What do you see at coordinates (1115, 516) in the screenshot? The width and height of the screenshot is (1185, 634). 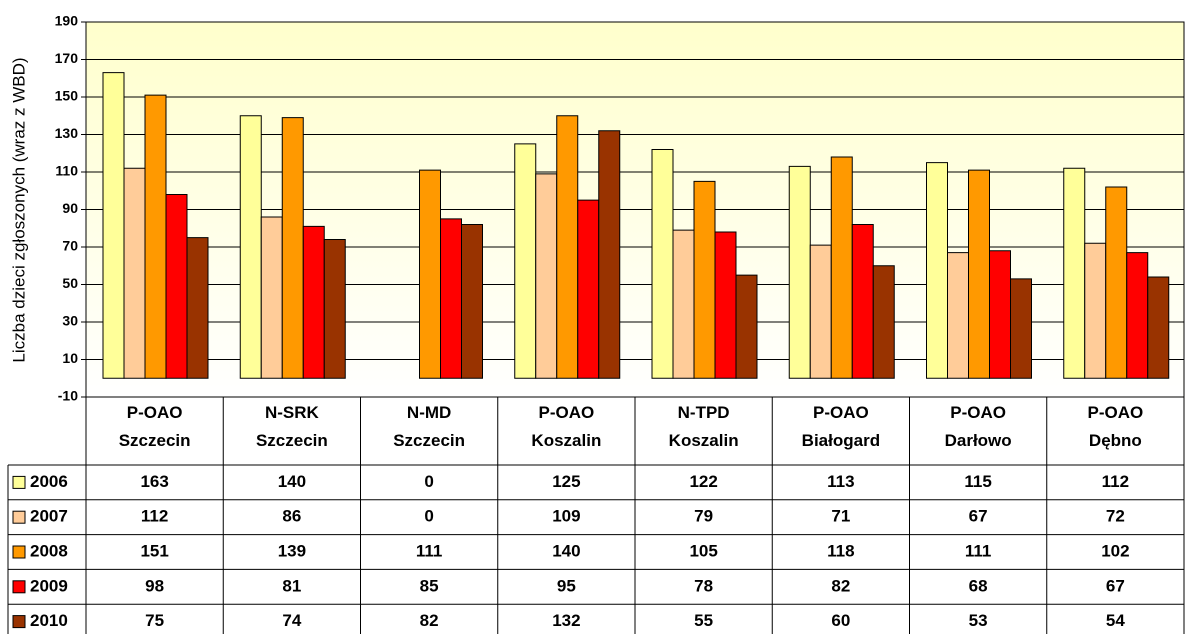 I see `table-value: 72` at bounding box center [1115, 516].